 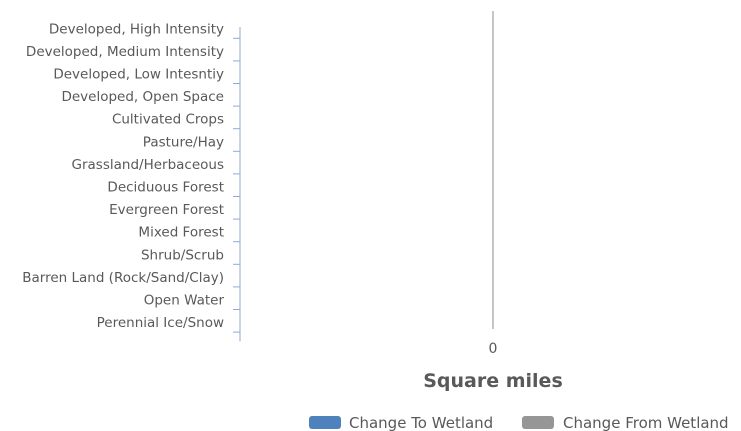 I want to click on category-label: Shrub/Scrub, so click(x=182, y=255).